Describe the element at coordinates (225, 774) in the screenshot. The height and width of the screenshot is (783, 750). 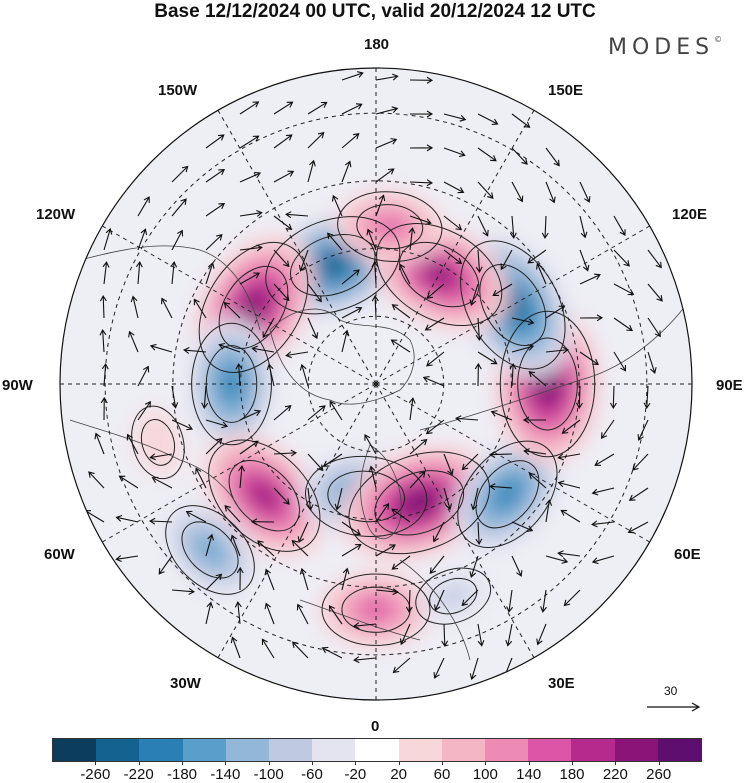
I see `colorbar-tick-label: -140` at that location.